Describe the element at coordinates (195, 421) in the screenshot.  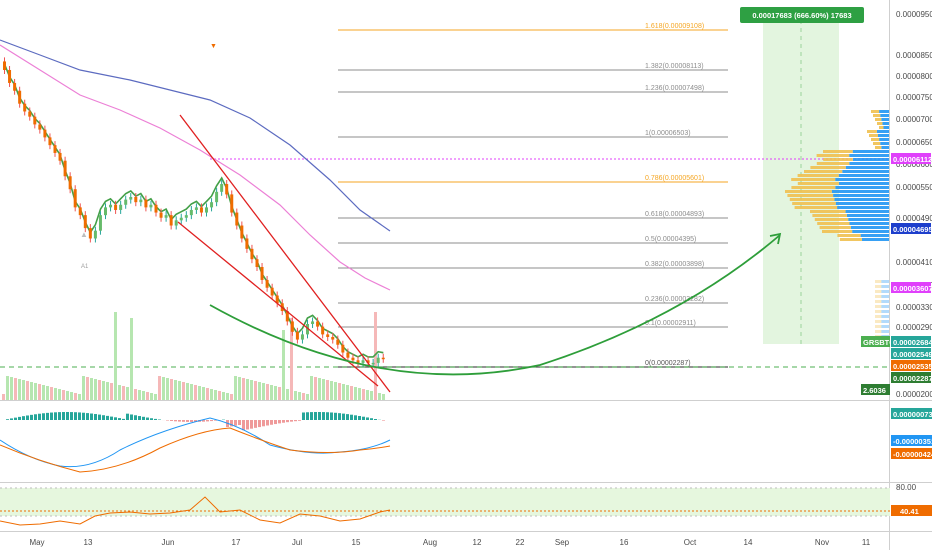
I see `macd-histogram` at that location.